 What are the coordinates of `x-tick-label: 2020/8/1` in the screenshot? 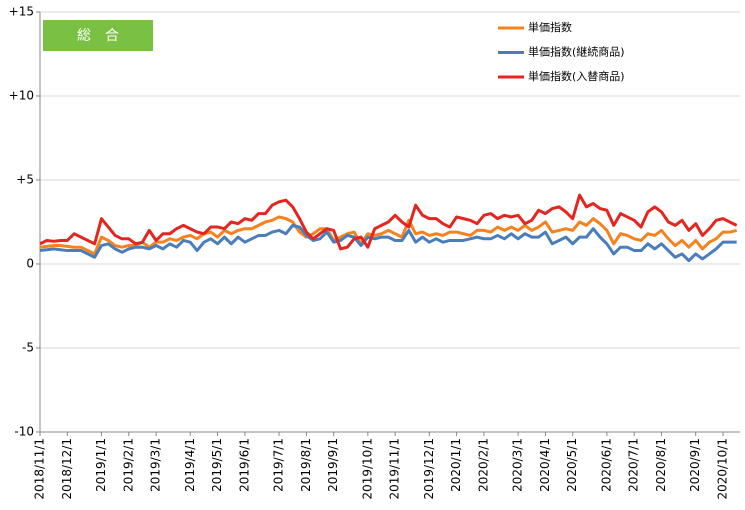 It's located at (661, 465).